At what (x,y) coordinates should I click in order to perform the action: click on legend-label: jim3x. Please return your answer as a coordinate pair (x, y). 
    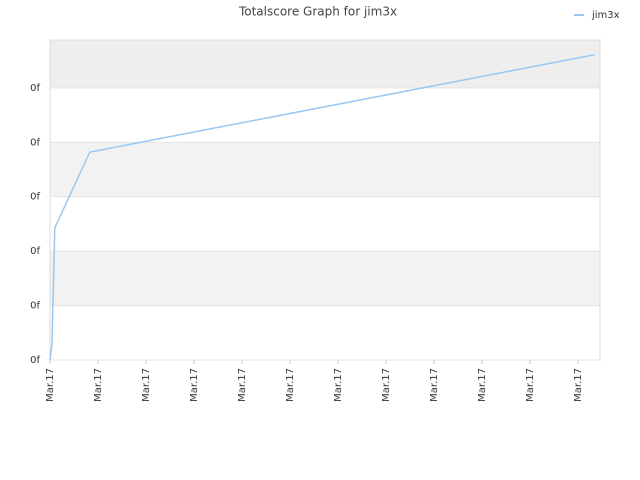
    Looking at the image, I should click on (605, 15).